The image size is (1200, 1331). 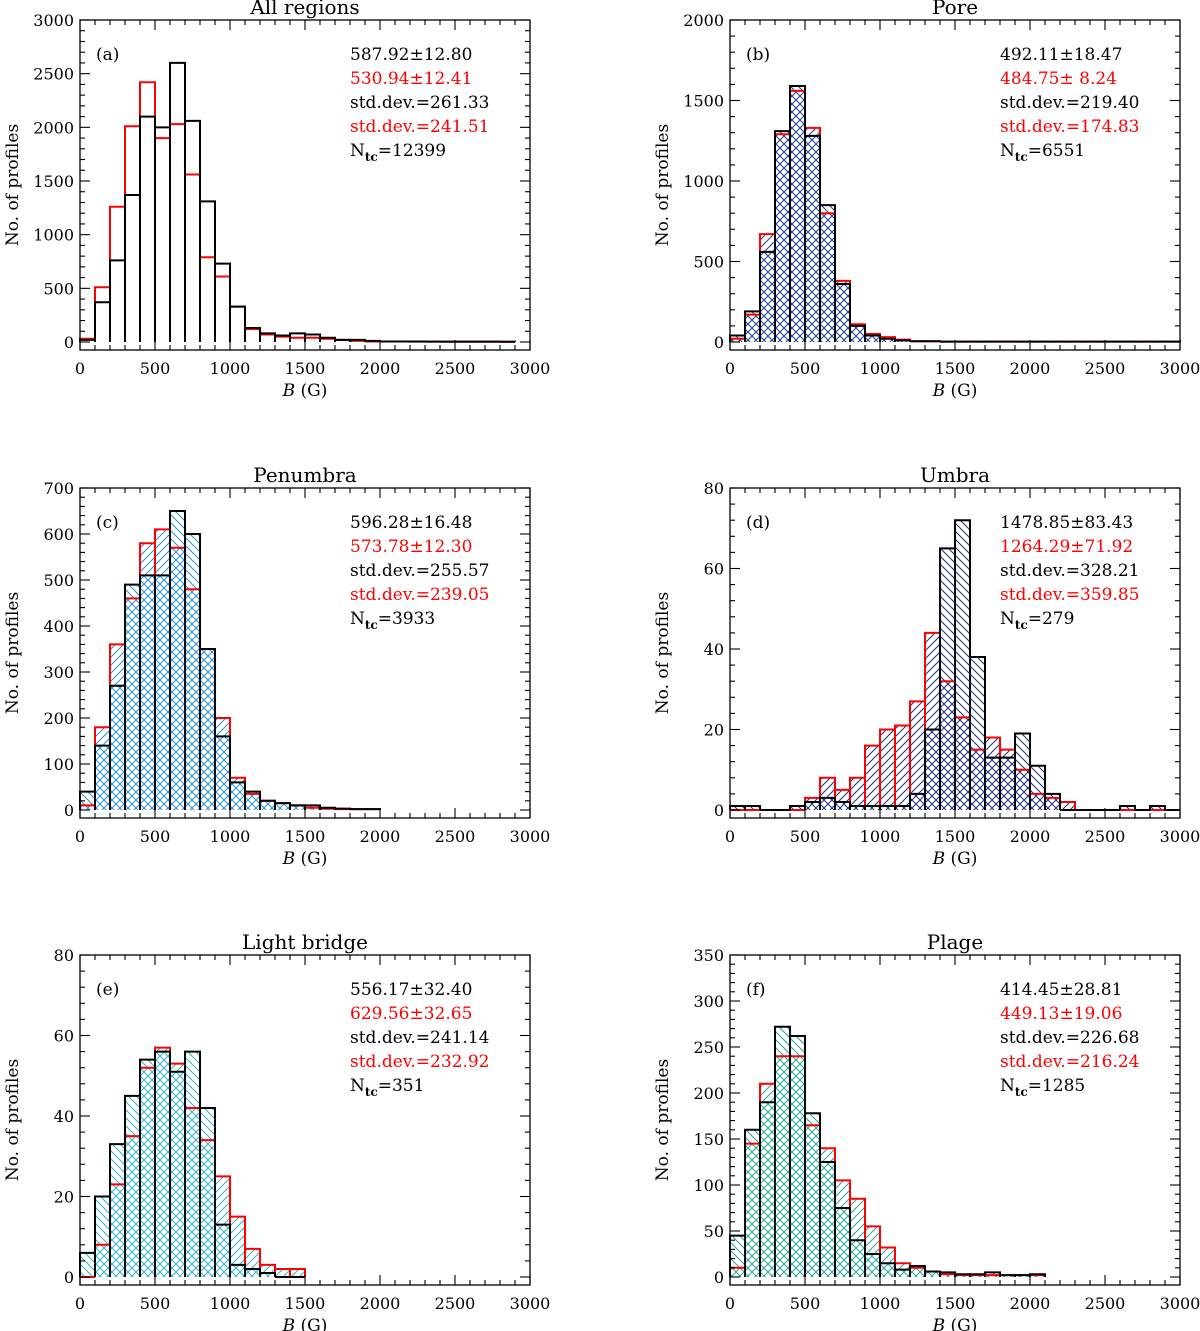 What do you see at coordinates (13, 185) in the screenshot?
I see `y-axis-label: No. of profiles` at bounding box center [13, 185].